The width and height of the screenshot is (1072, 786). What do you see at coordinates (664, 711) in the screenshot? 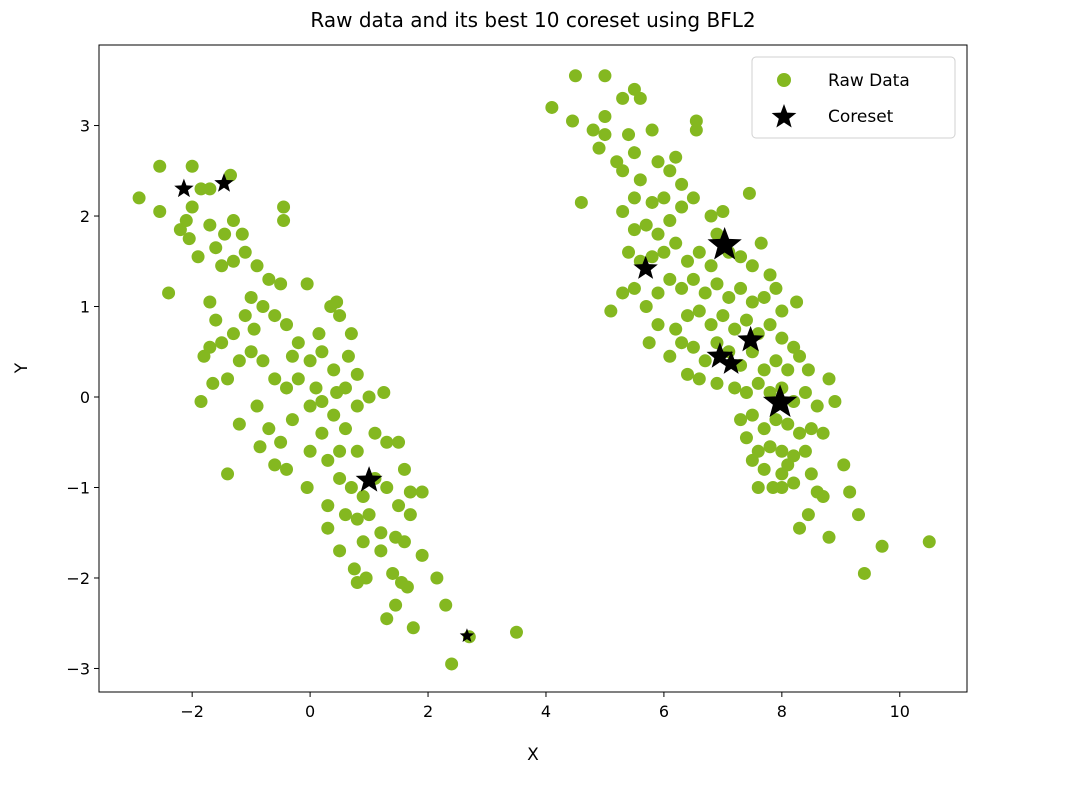
I see `x-tick-label: 6` at bounding box center [664, 711].